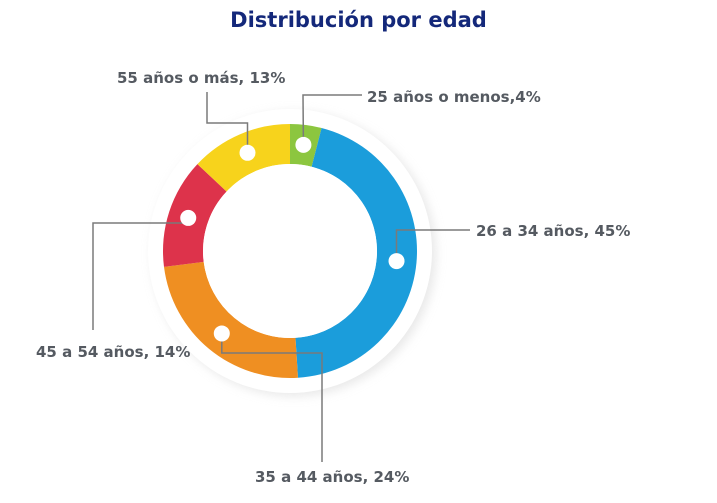 The width and height of the screenshot is (717, 503). Describe the element at coordinates (247, 152) in the screenshot. I see `marker-55-anos-o-mas` at that location.